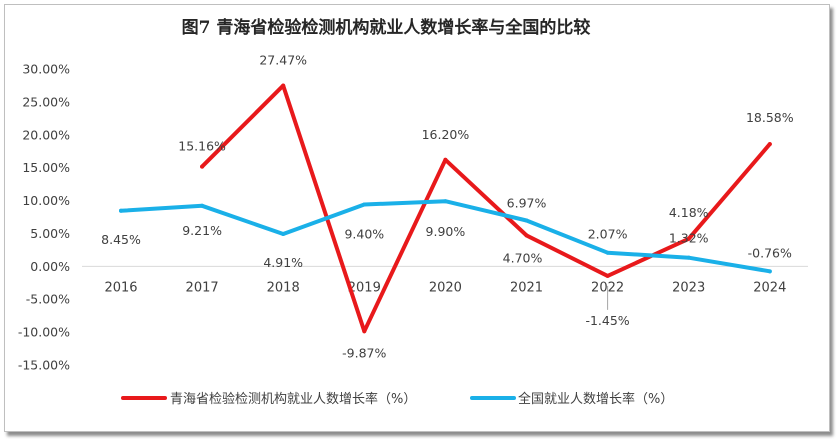 This screenshot has width=839, height=439. What do you see at coordinates (293, 399) in the screenshot?
I see `legend-label: 青海省检验检测机构就业人数增长率（%）` at bounding box center [293, 399].